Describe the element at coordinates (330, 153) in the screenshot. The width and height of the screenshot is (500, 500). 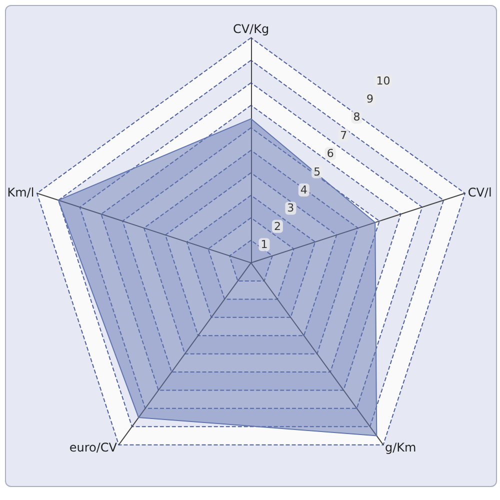
I see `y-tick-label: 6` at that location.